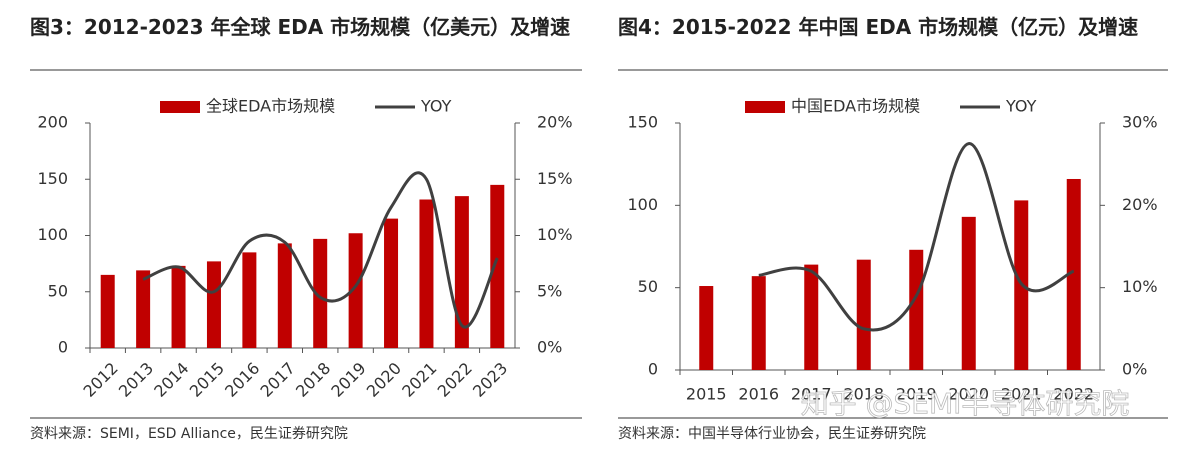  I want to click on y-tick-label: 200, so click(52, 122).